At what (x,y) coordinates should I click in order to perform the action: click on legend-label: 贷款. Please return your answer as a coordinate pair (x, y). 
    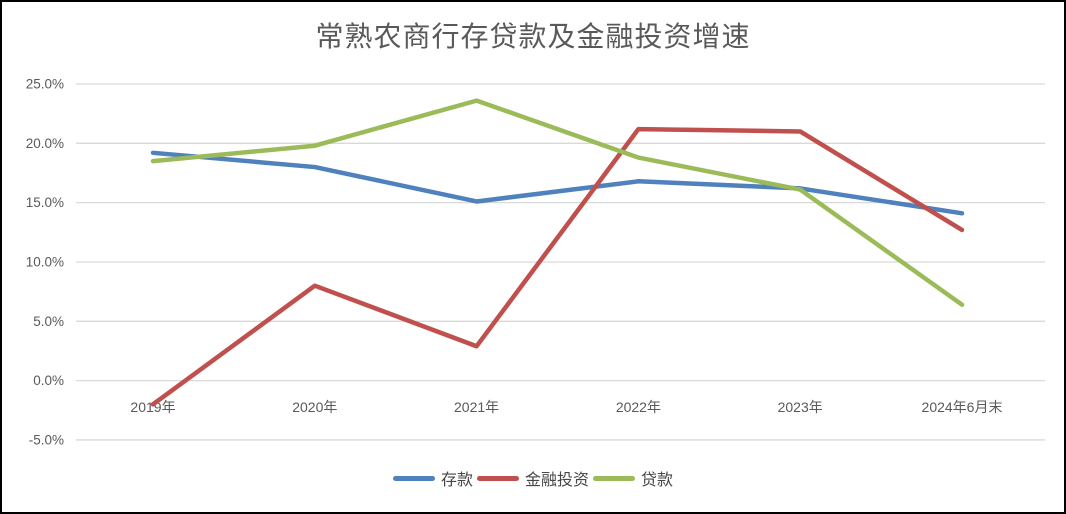
    Looking at the image, I should click on (657, 479).